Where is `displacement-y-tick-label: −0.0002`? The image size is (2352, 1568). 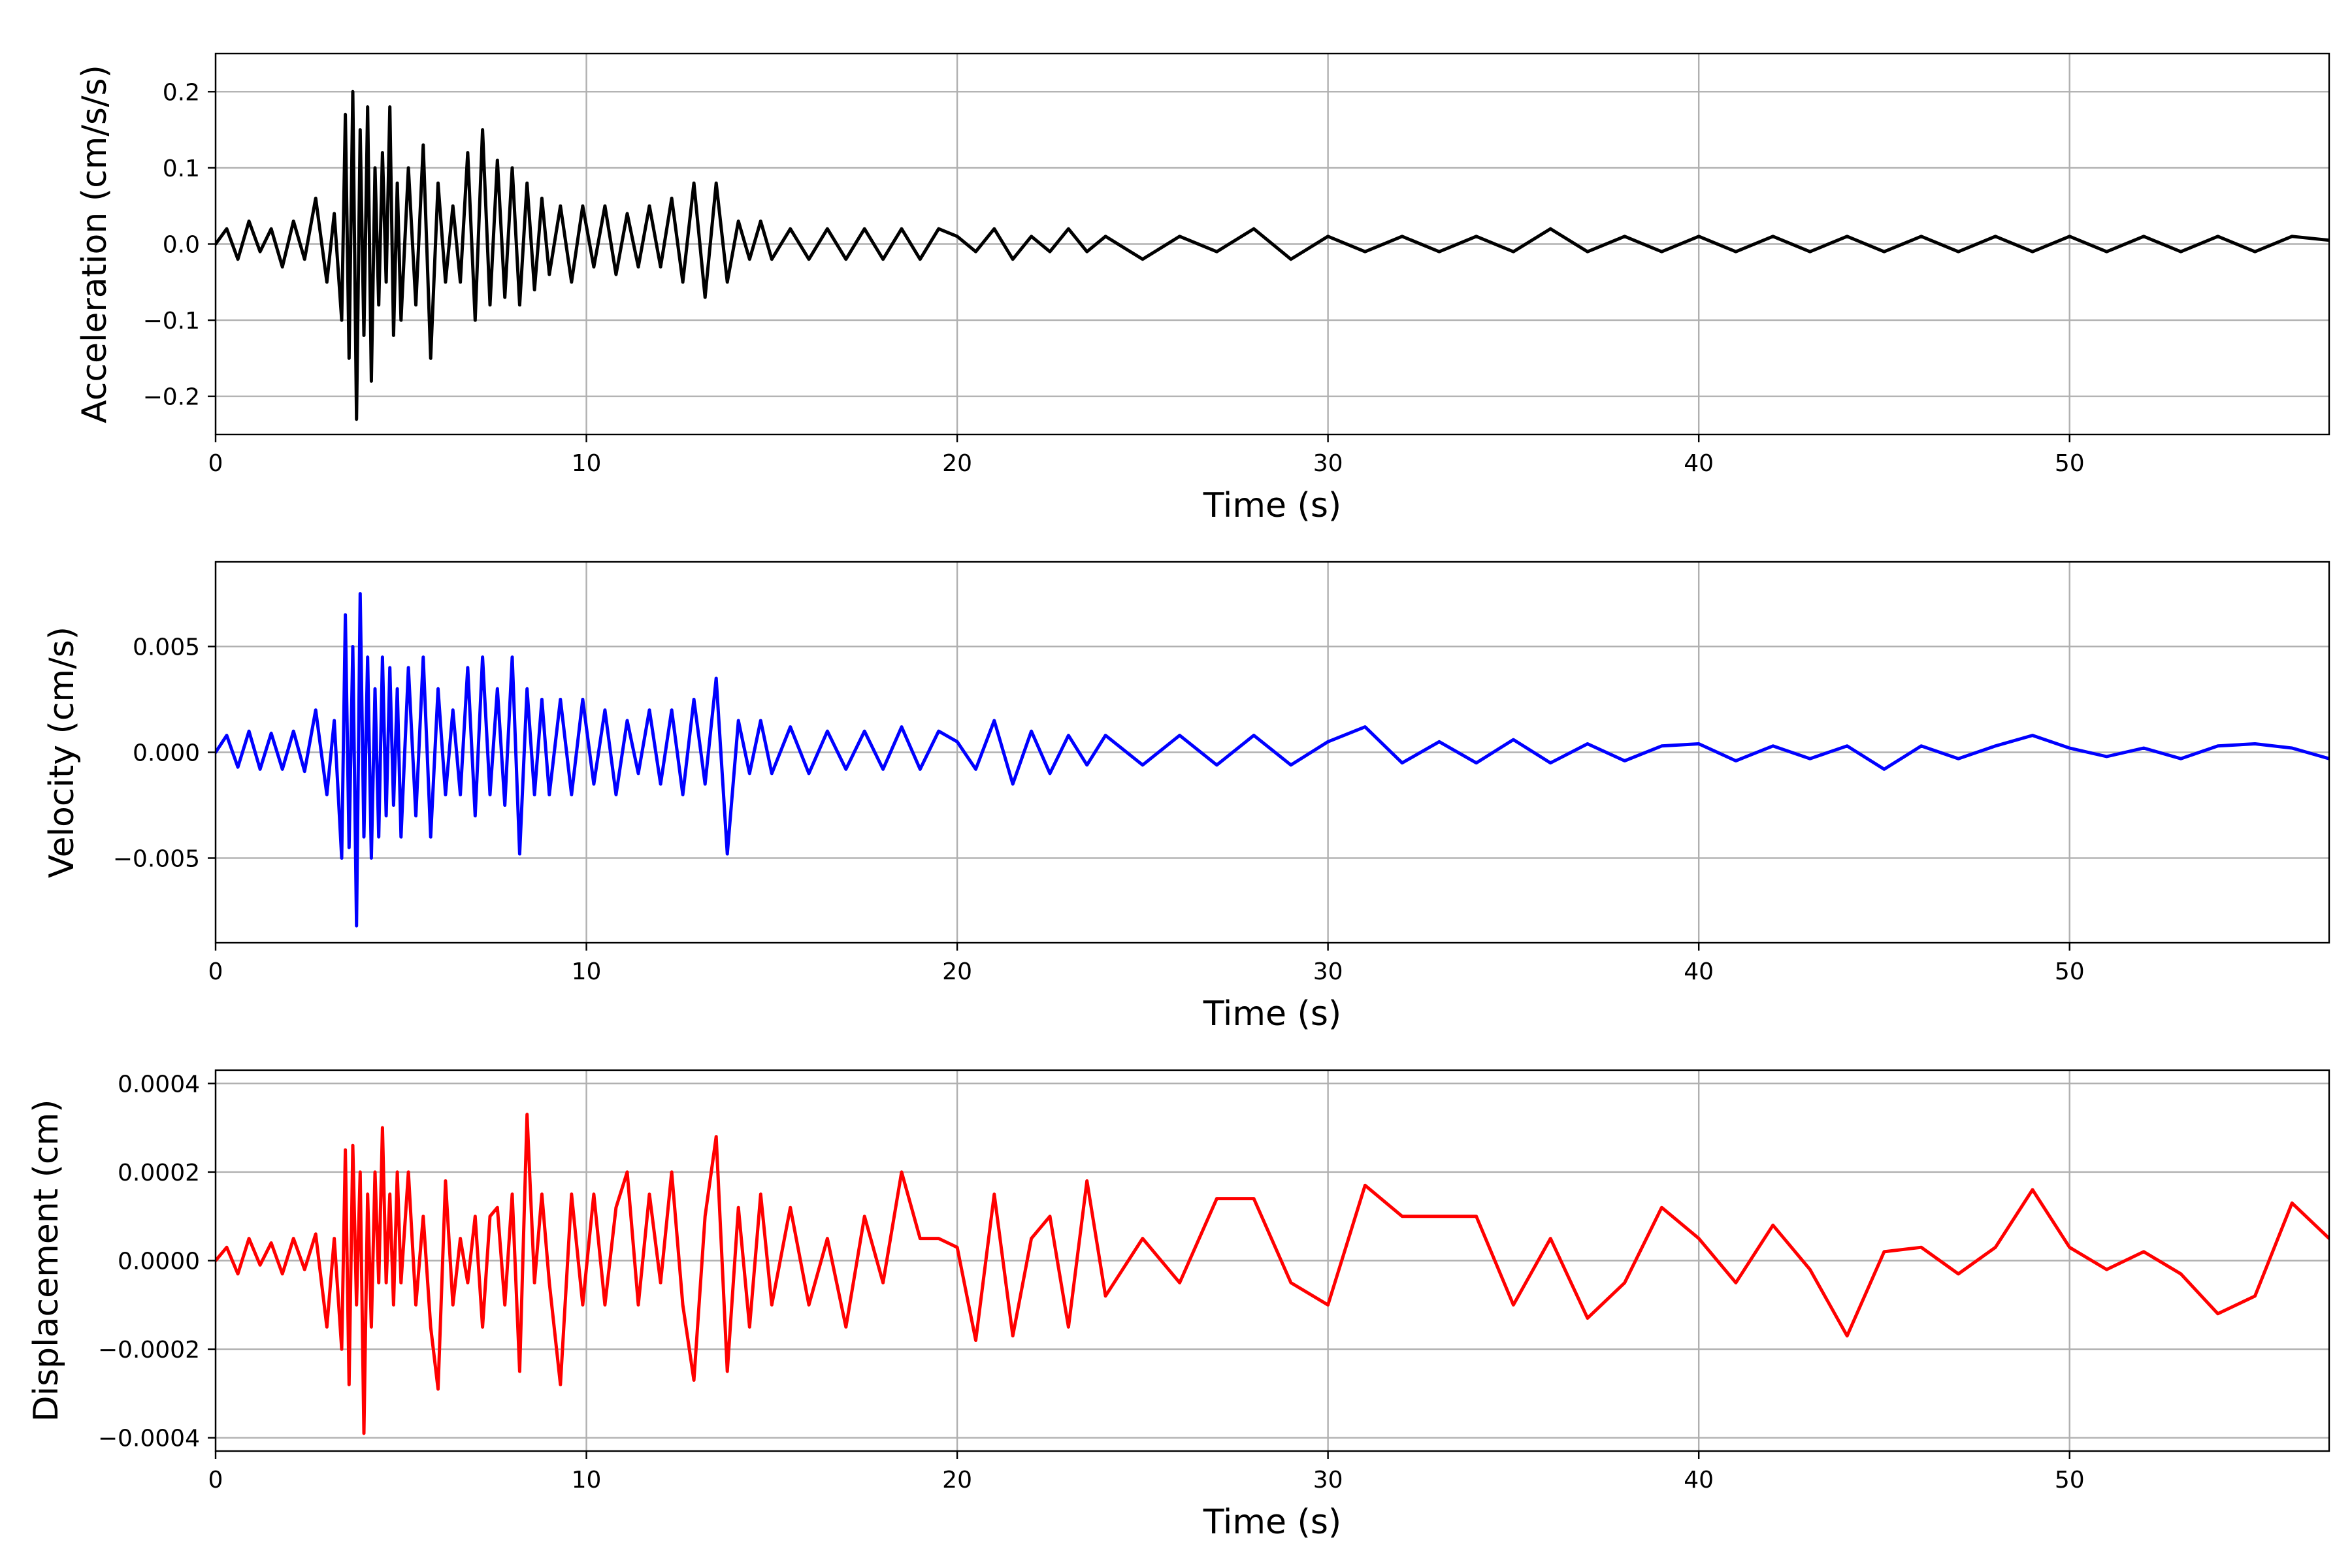 displacement-y-tick-label: −0.0002 is located at coordinates (149, 1350).